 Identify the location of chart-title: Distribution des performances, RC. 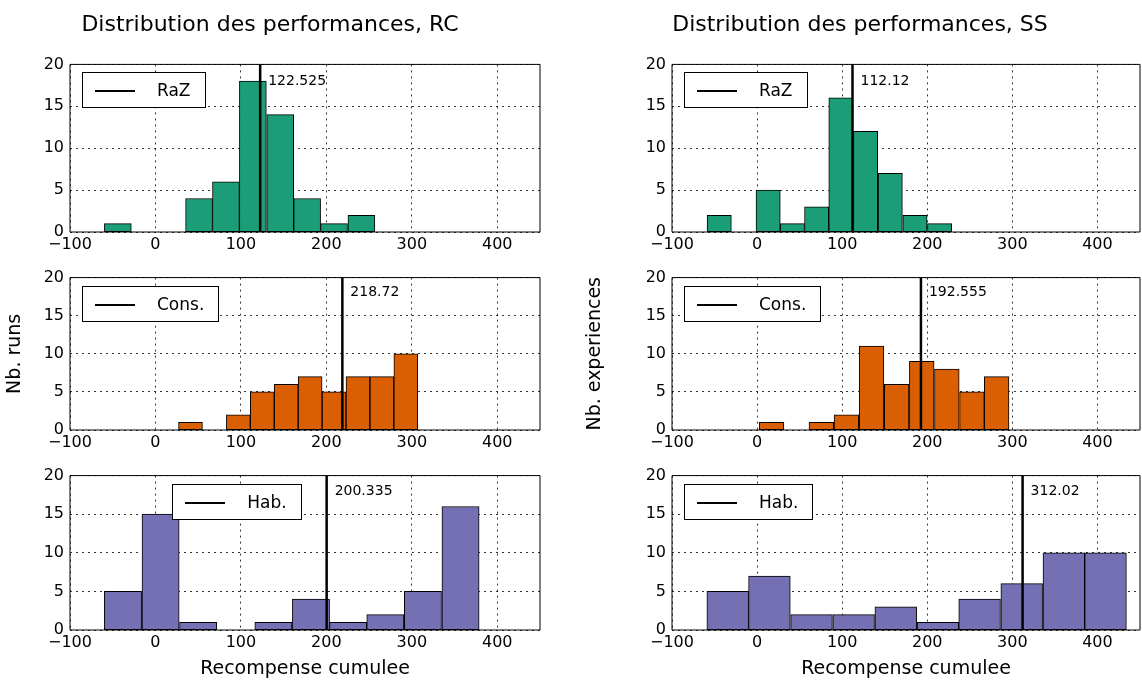
(270, 23).